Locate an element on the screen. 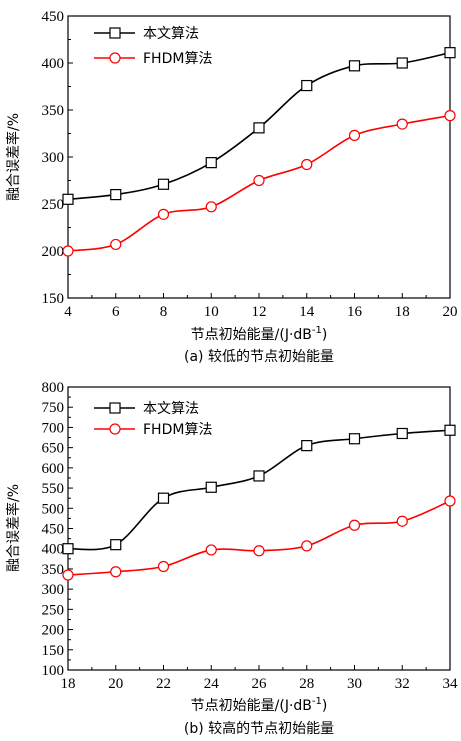  x-tick-label: 22 is located at coordinates (163, 684).